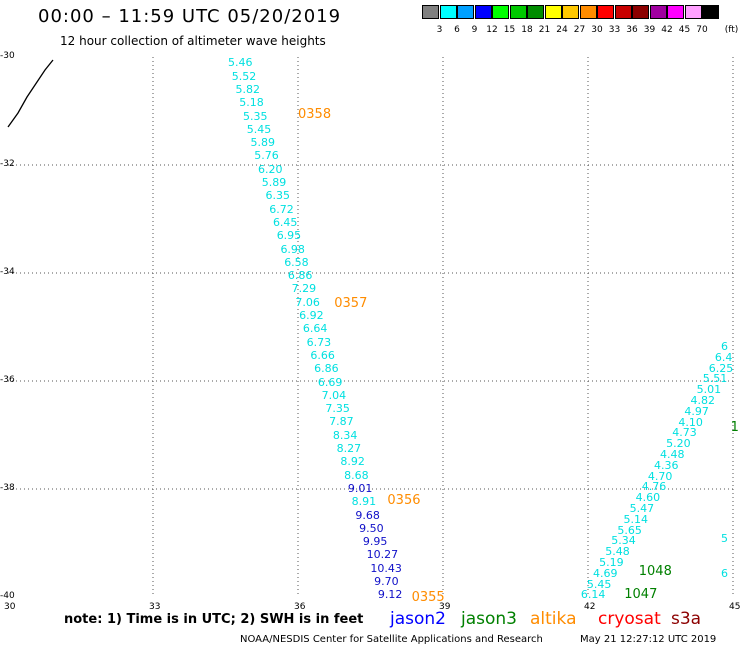 The image size is (740, 650). I want to click on swh-value: 8.34, so click(345, 435).